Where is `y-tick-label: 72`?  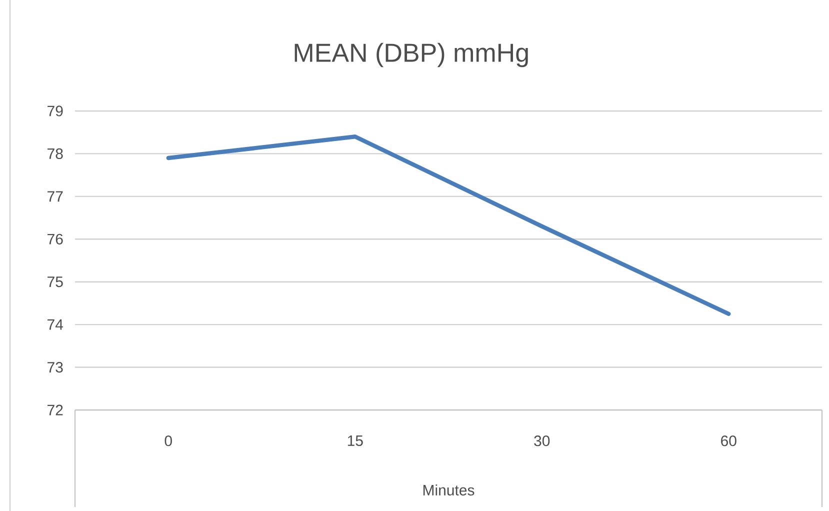
y-tick-label: 72 is located at coordinates (55, 410).